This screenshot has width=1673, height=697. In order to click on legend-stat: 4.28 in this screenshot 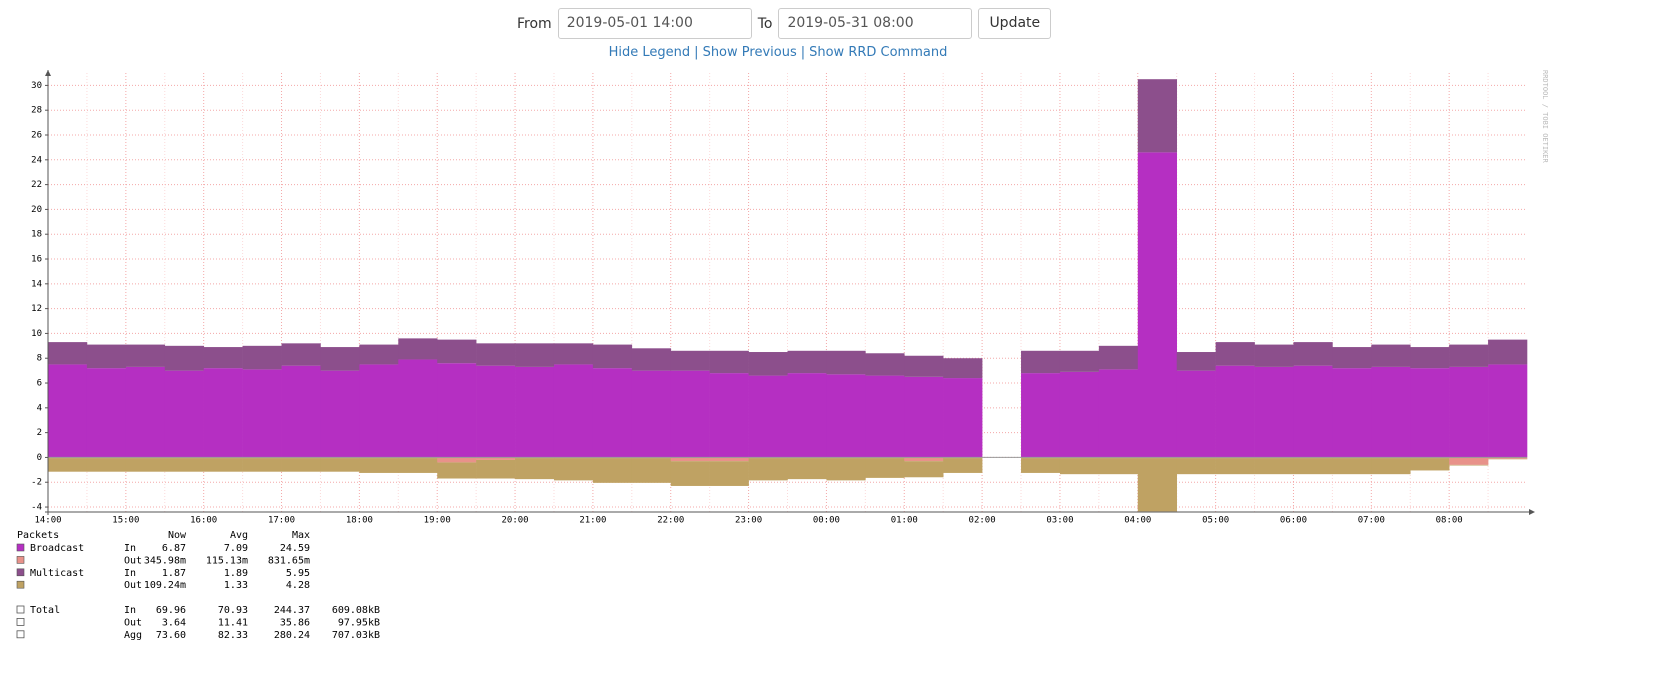, I will do `click(298, 585)`.